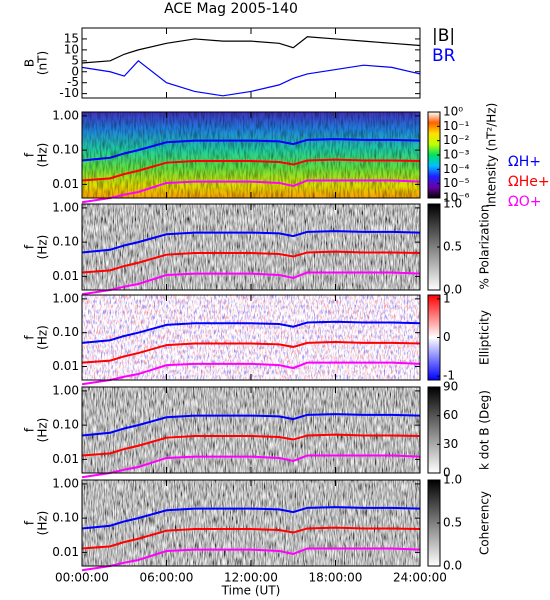  I want to click on colorbar-tick-label: 10⁻⁶, so click(456, 198).